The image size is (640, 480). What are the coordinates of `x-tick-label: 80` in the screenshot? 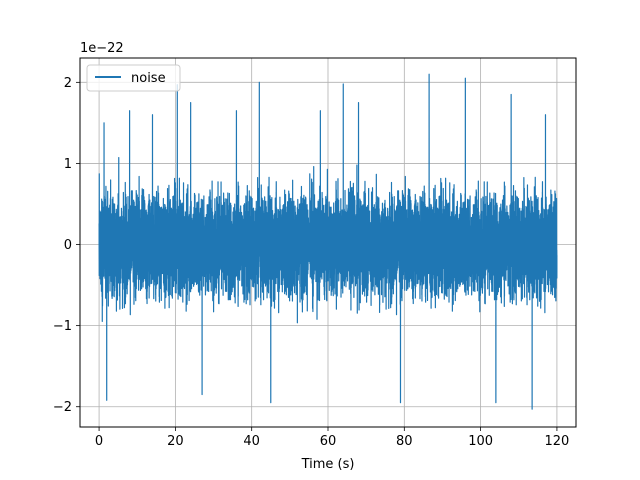 It's located at (404, 441).